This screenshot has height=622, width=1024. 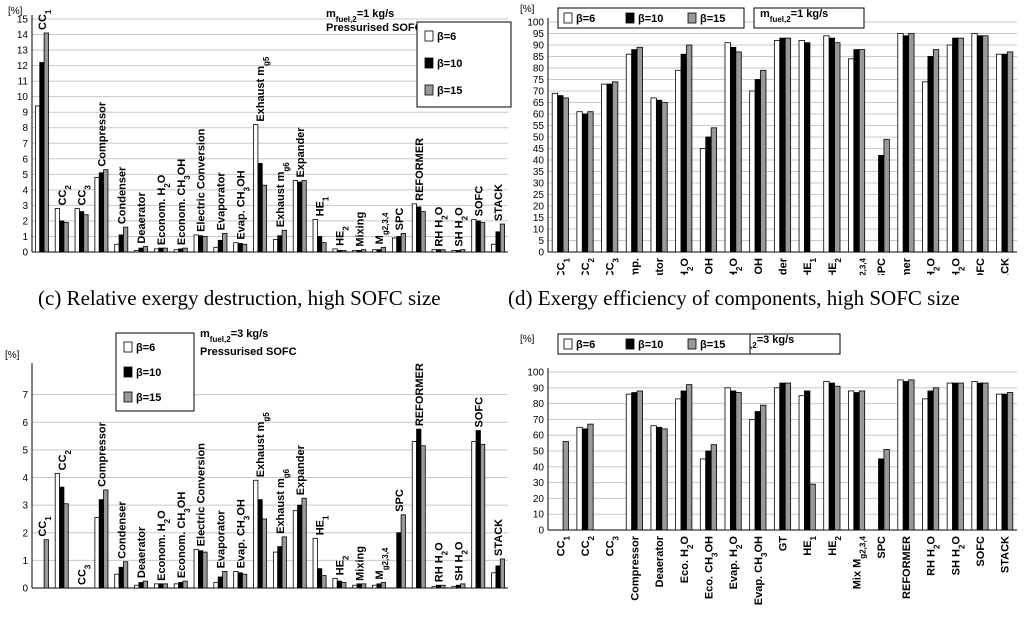 I want to click on category-label: Evap. H2O, so click(x=736, y=563).